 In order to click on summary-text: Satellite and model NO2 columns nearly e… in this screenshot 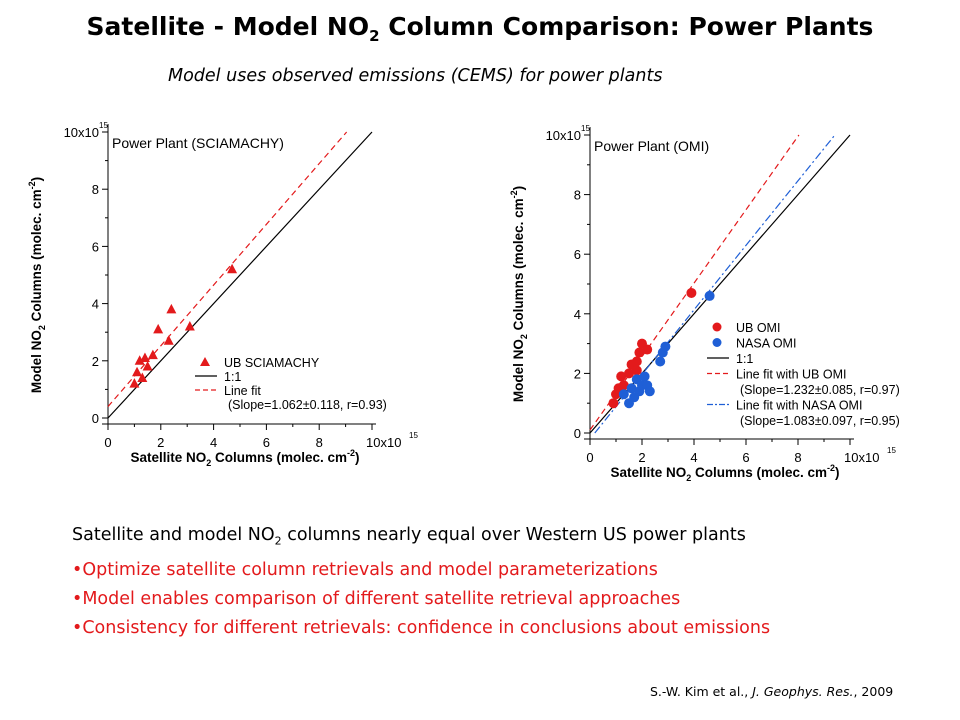, I will do `click(421, 582)`.